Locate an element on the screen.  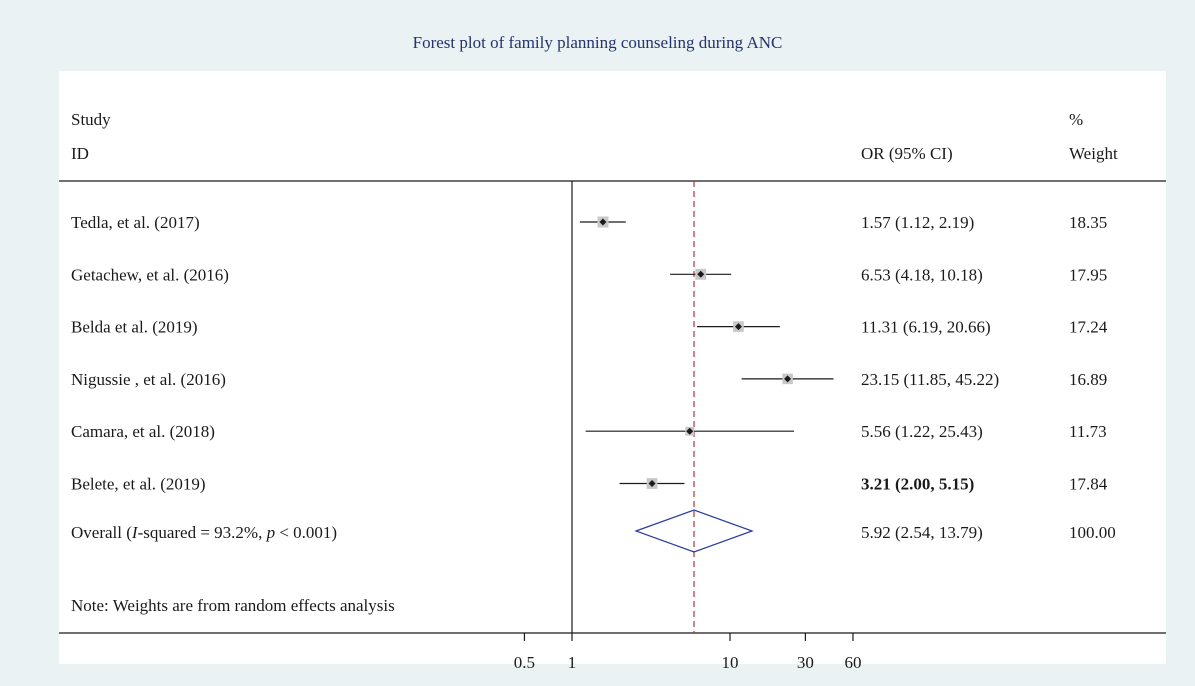
study-or-ci: 11.31 (6.19, 20.66) is located at coordinates (926, 327).